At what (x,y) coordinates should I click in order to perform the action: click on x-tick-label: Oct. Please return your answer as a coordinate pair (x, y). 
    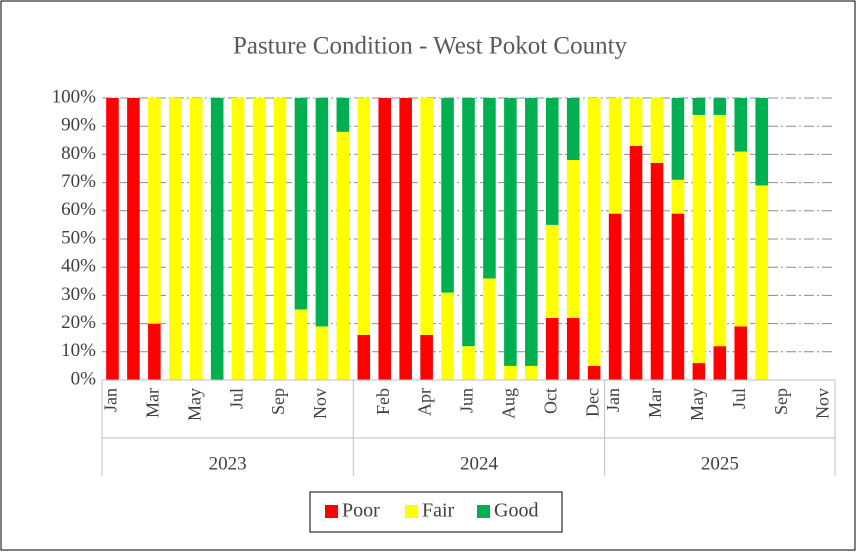
    Looking at the image, I should click on (550, 401).